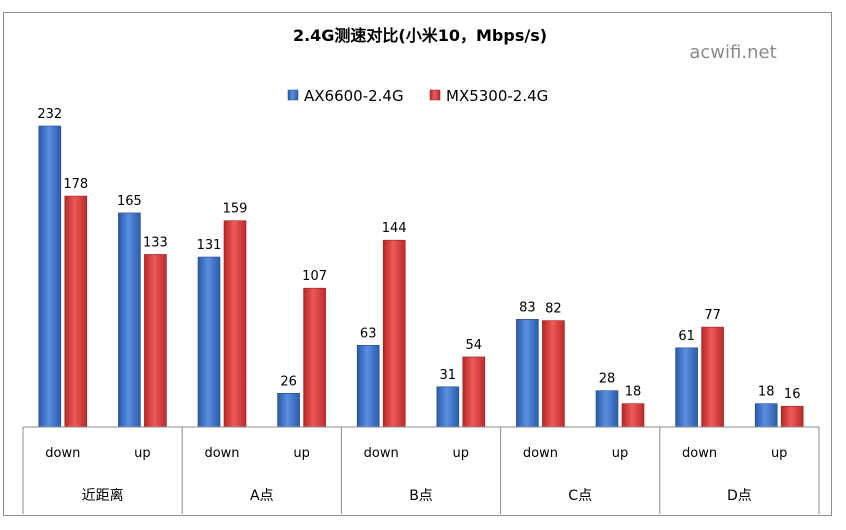 Image resolution: width=846 pixels, height=530 pixels. I want to click on category-label-2: up, so click(142, 453).